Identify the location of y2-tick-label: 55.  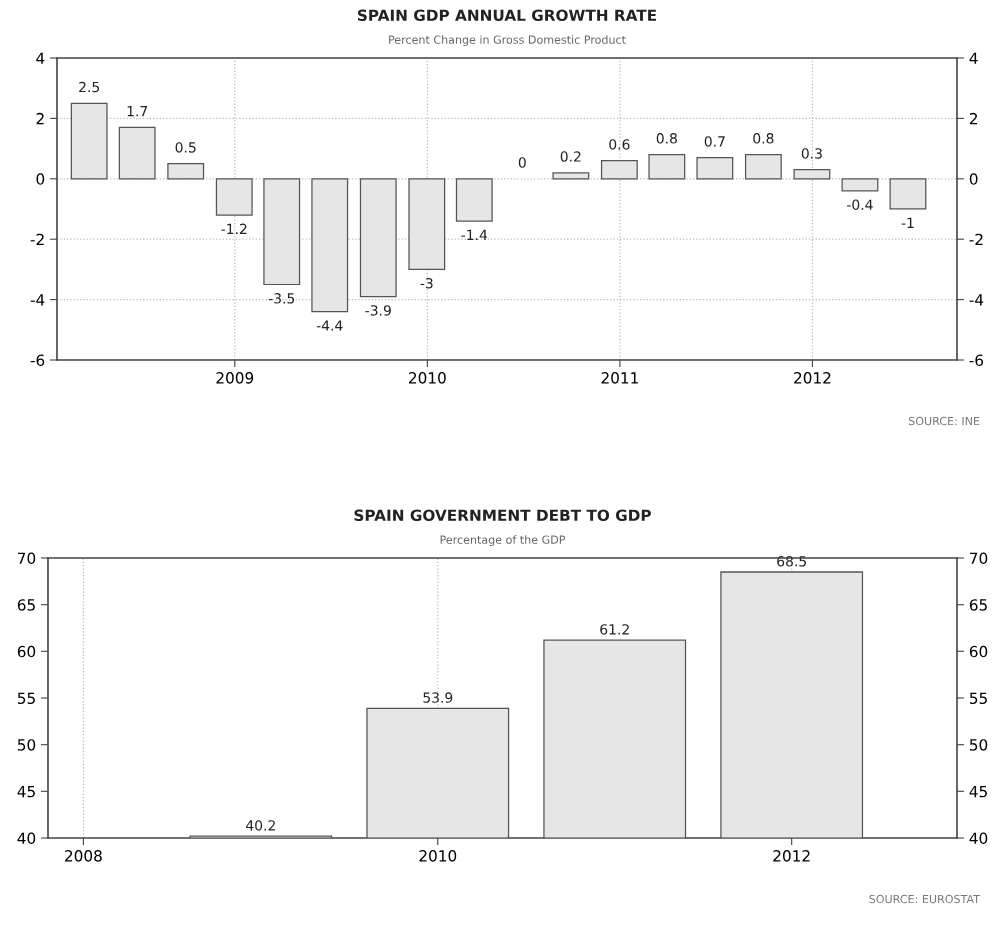
(978, 698).